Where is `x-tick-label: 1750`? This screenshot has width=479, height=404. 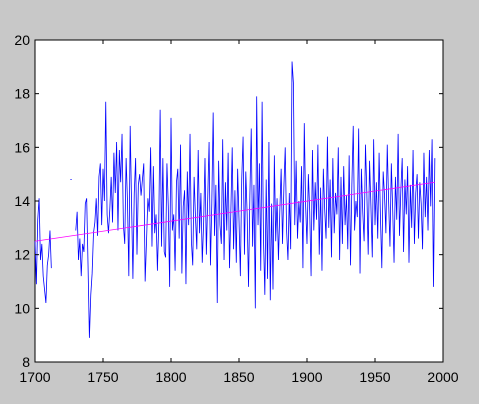 x-tick-label: 1750 is located at coordinates (102, 377).